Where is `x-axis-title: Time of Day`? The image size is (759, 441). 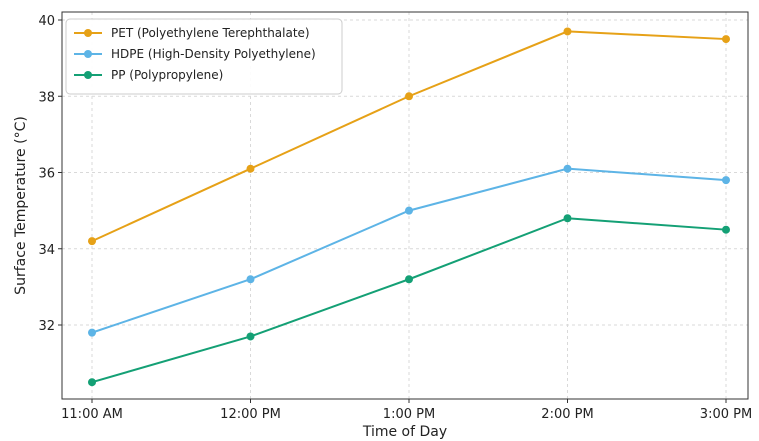
x-axis-title: Time of Day is located at coordinates (404, 432).